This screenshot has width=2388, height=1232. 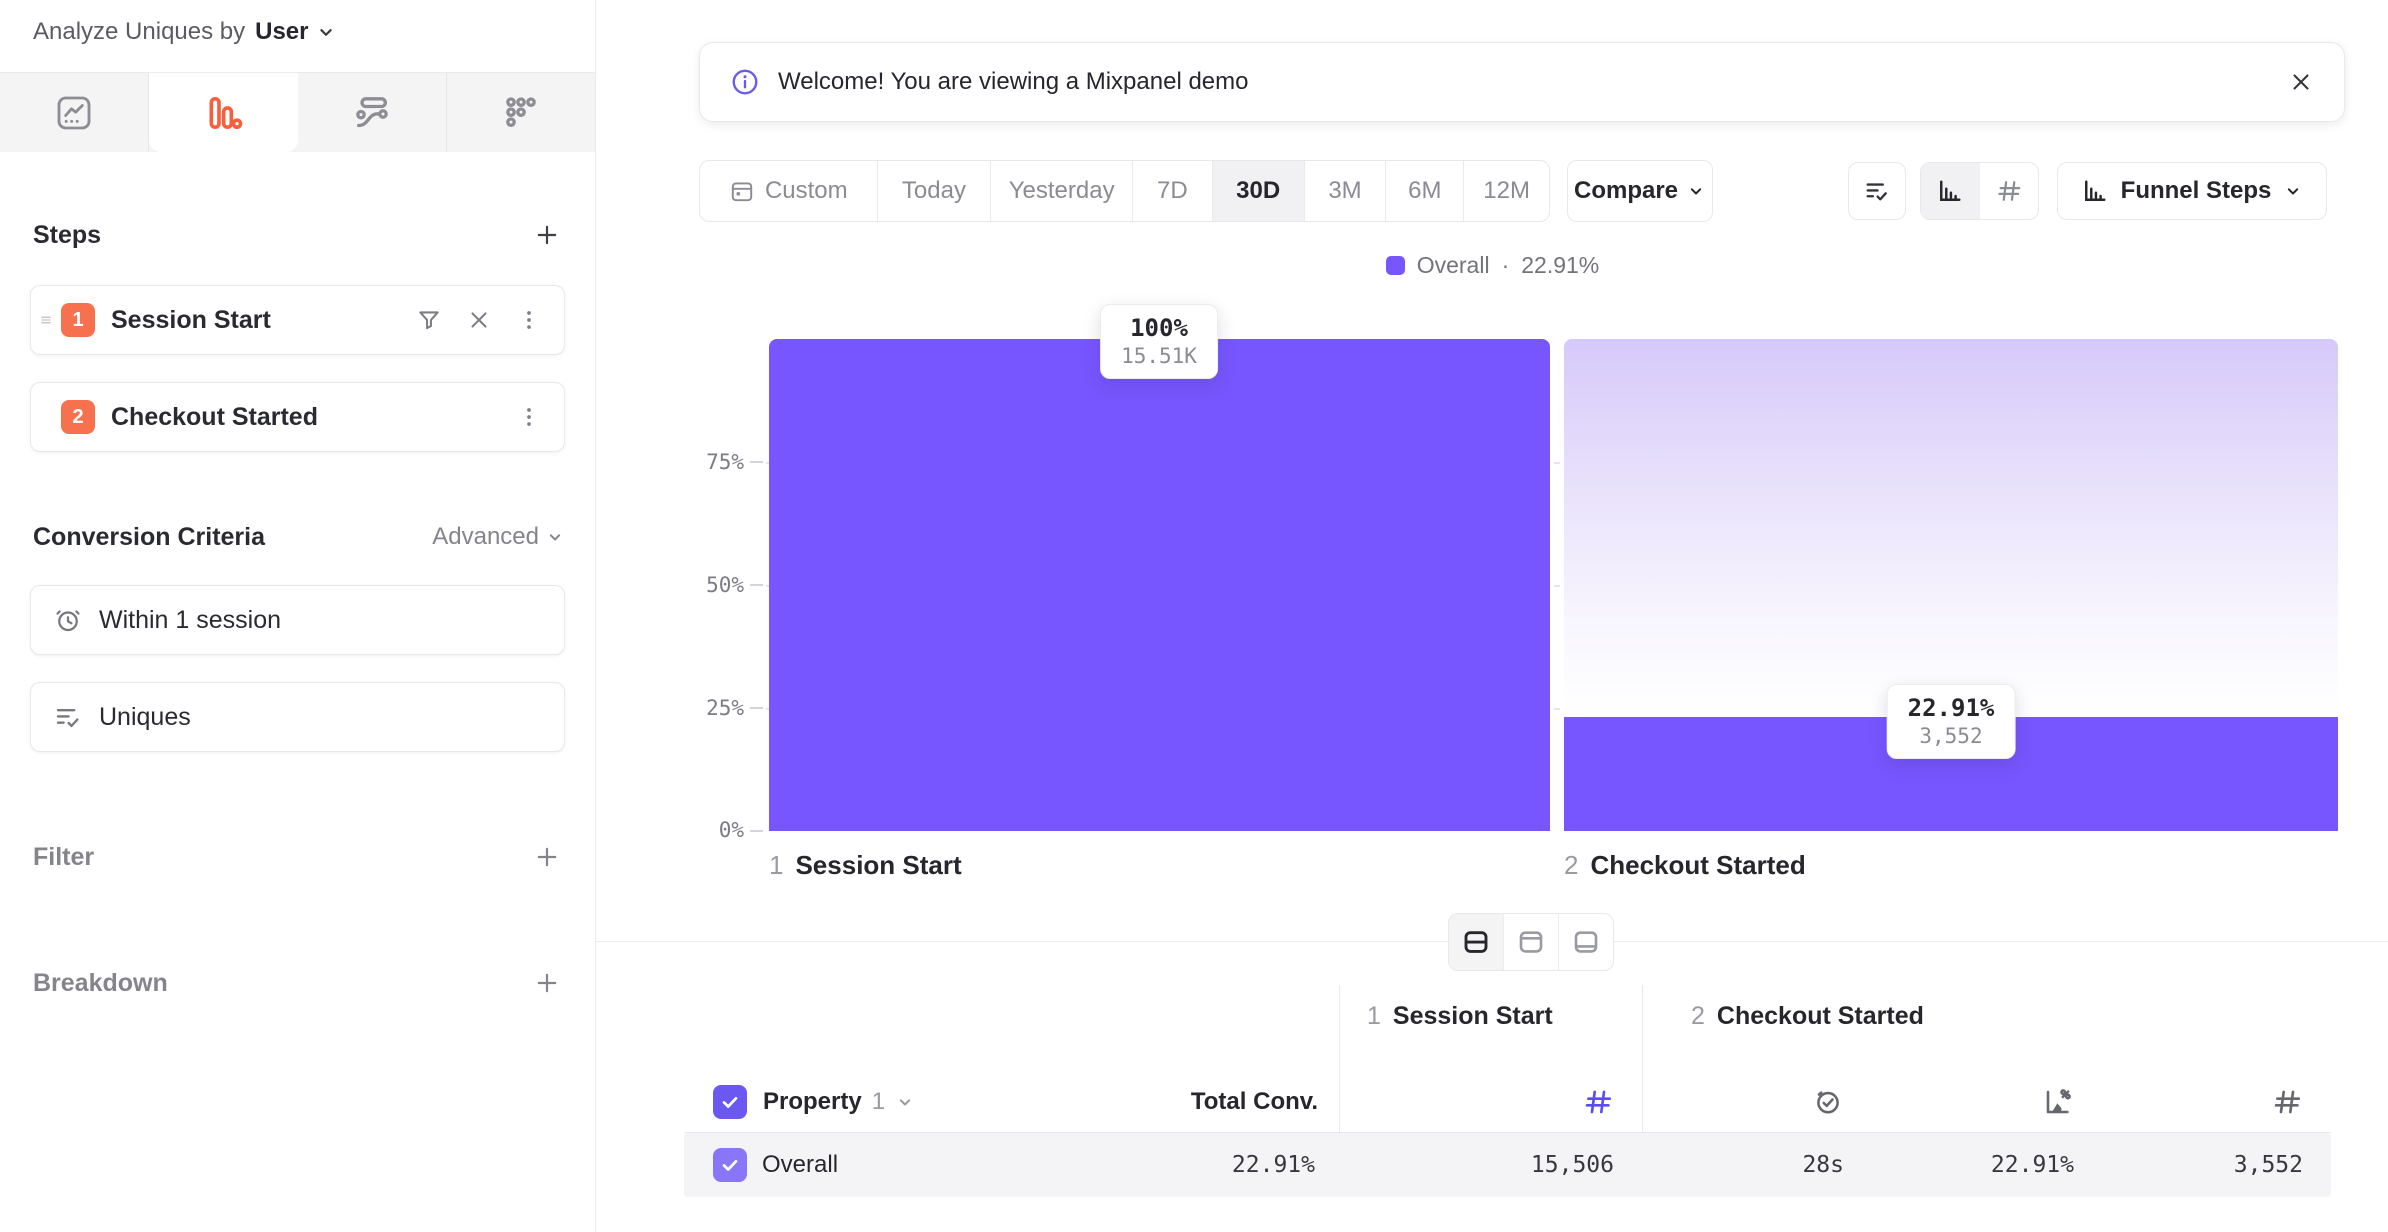 I want to click on metrics-list-button, so click(x=1877, y=191).